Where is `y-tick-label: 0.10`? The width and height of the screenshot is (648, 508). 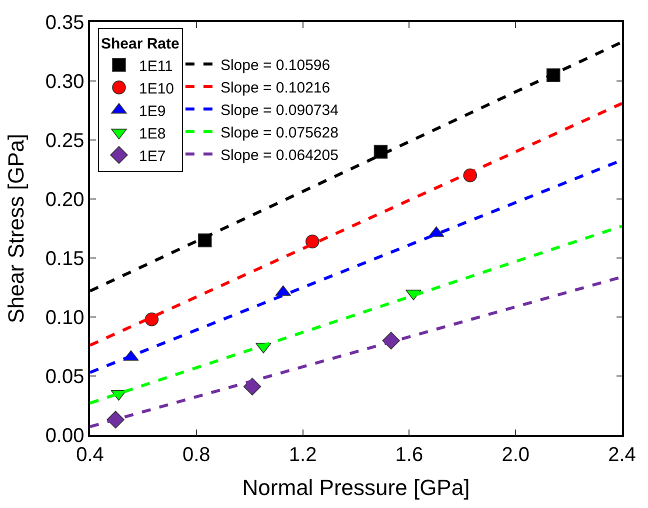
y-tick-label: 0.10 is located at coordinates (64, 318).